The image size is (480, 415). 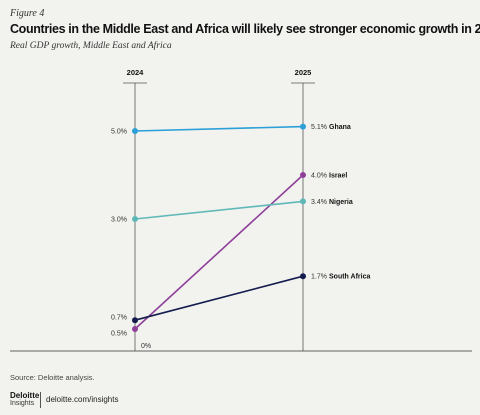 What do you see at coordinates (219, 298) in the screenshot?
I see `series-line-south-africa` at bounding box center [219, 298].